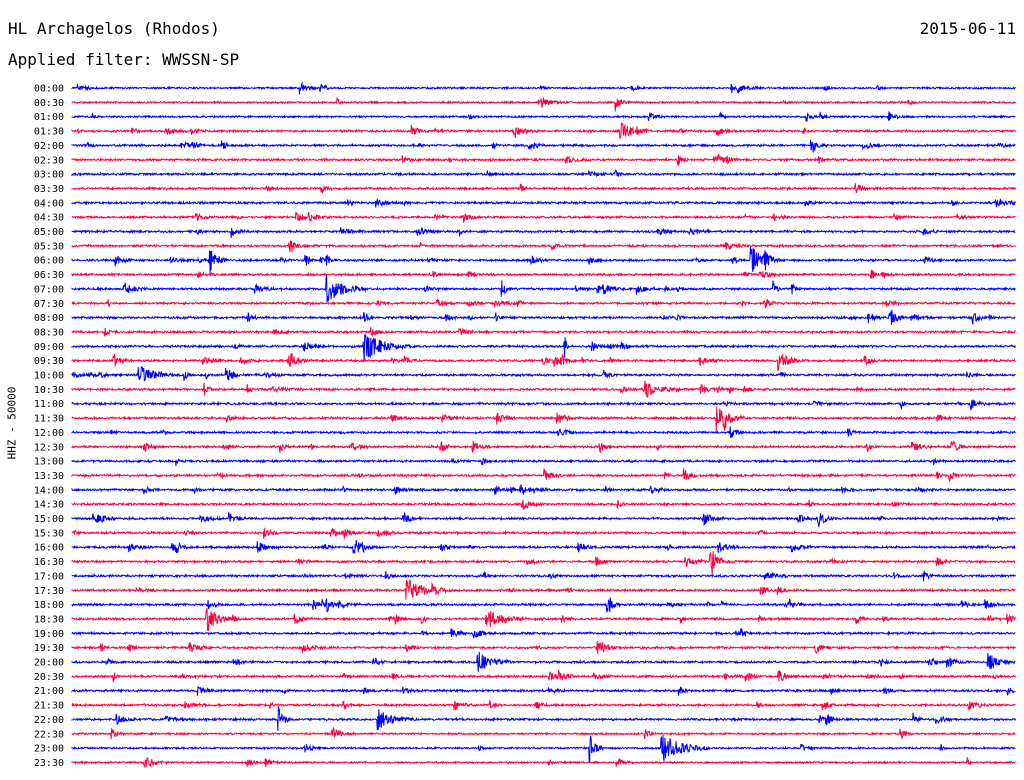 The height and width of the screenshot is (780, 1024). Describe the element at coordinates (967, 28) in the screenshot. I see `date-label: 2015-06-11` at that location.